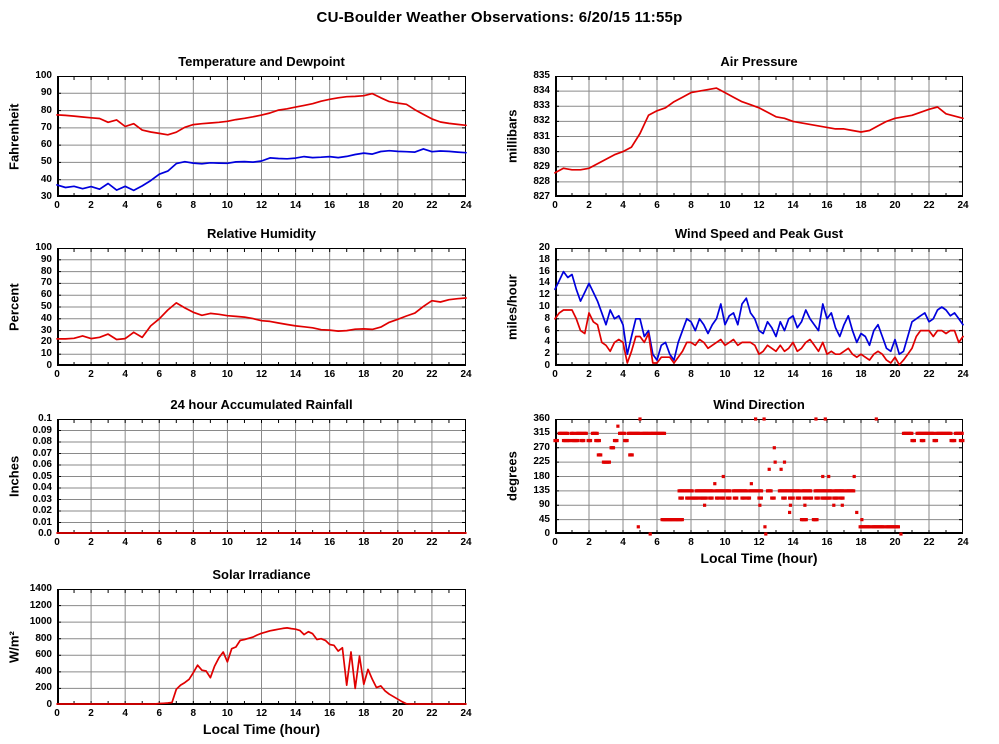  Describe the element at coordinates (42, 430) in the screenshot. I see `y-tick-label: 0.09` at that location.